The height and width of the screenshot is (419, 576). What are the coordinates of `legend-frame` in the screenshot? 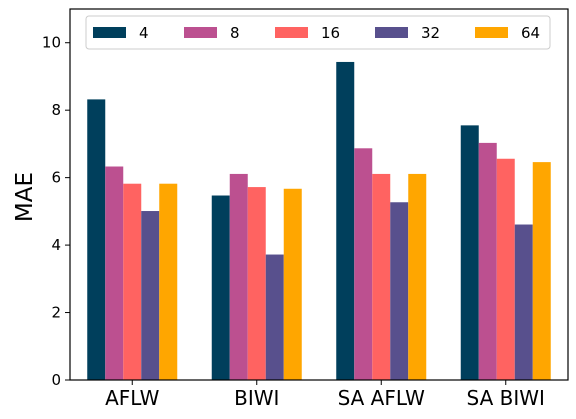 It's located at (318, 32).